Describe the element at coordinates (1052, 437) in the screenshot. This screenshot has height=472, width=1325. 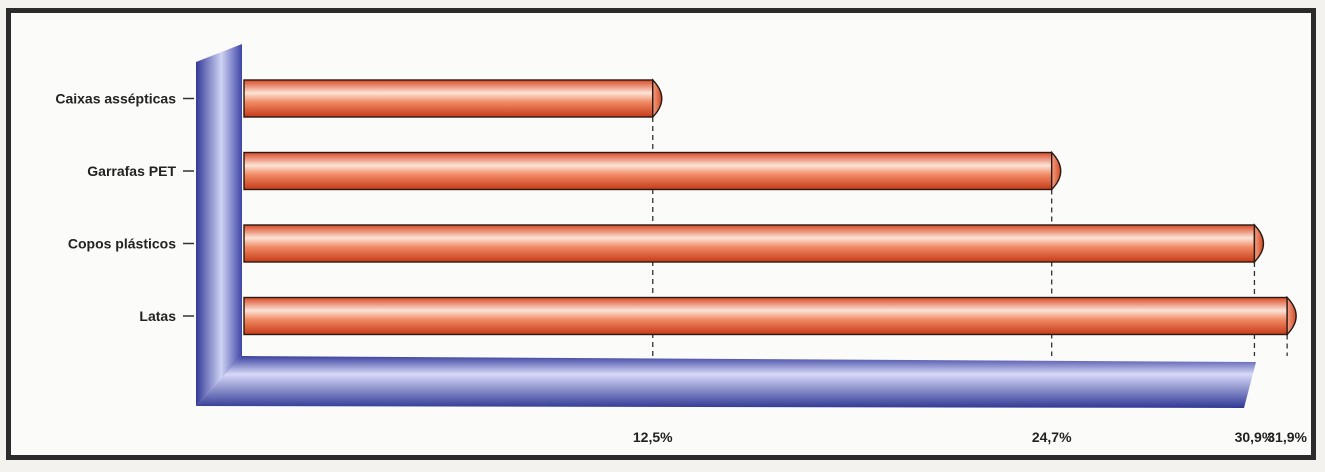
I see `value-label: 24,7%` at that location.